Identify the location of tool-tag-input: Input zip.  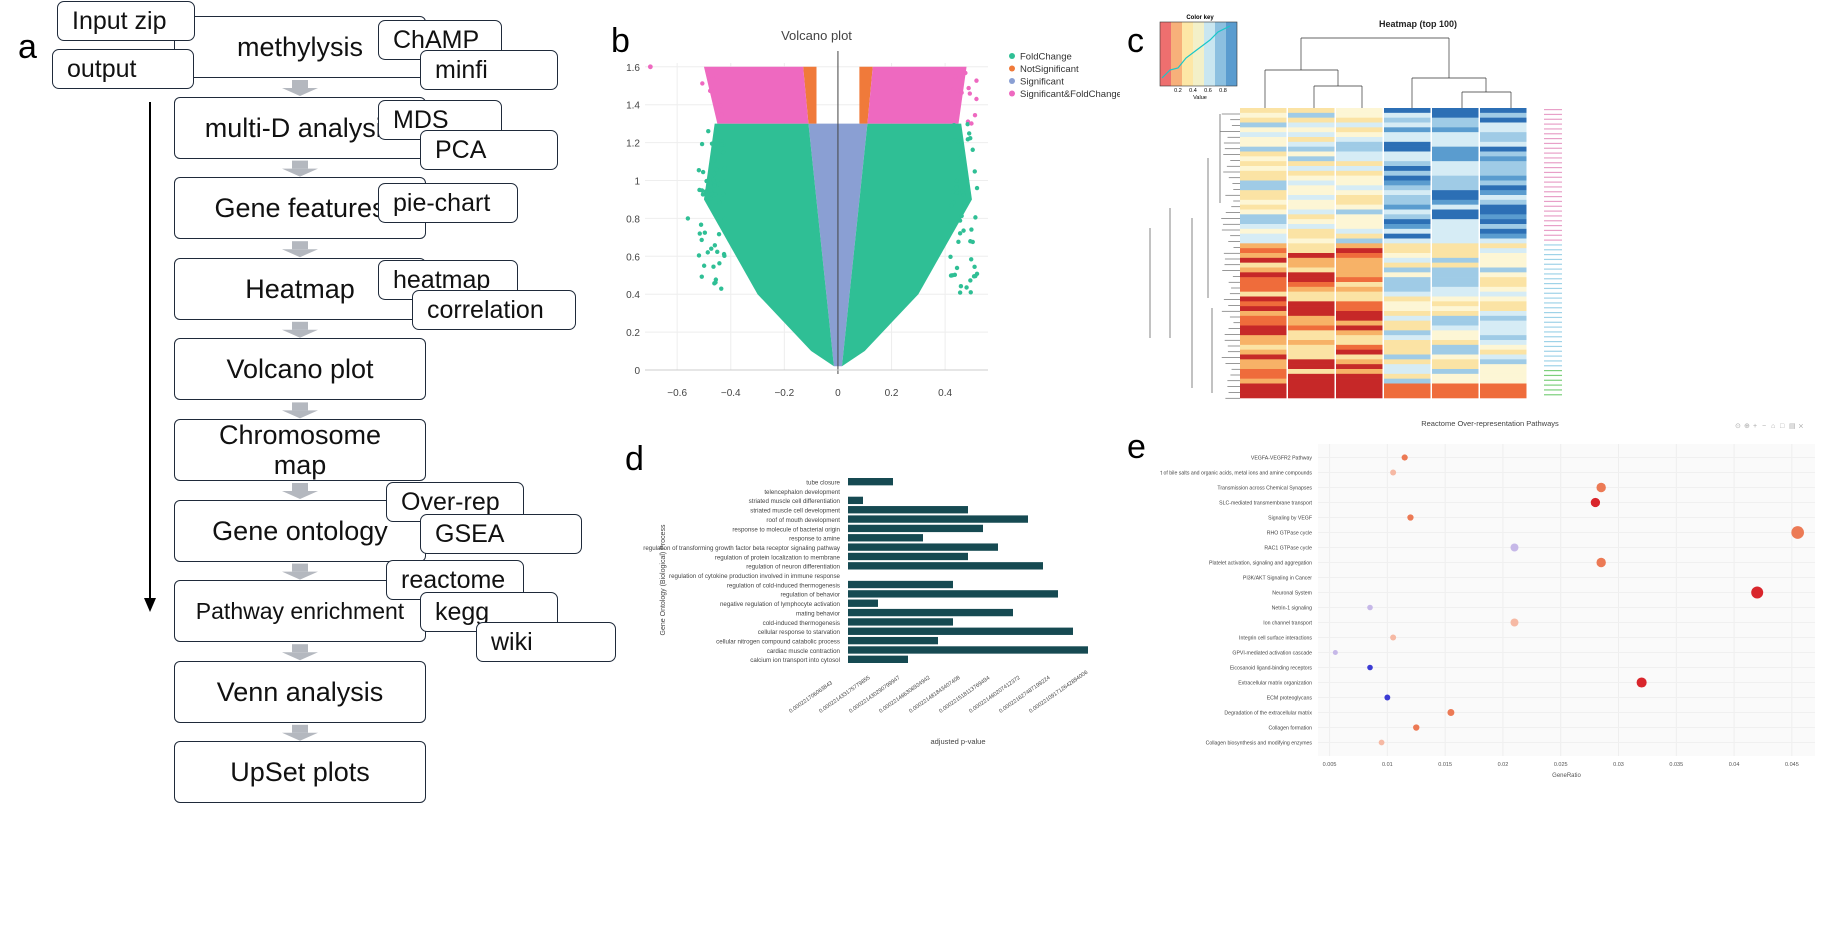
(126, 21).